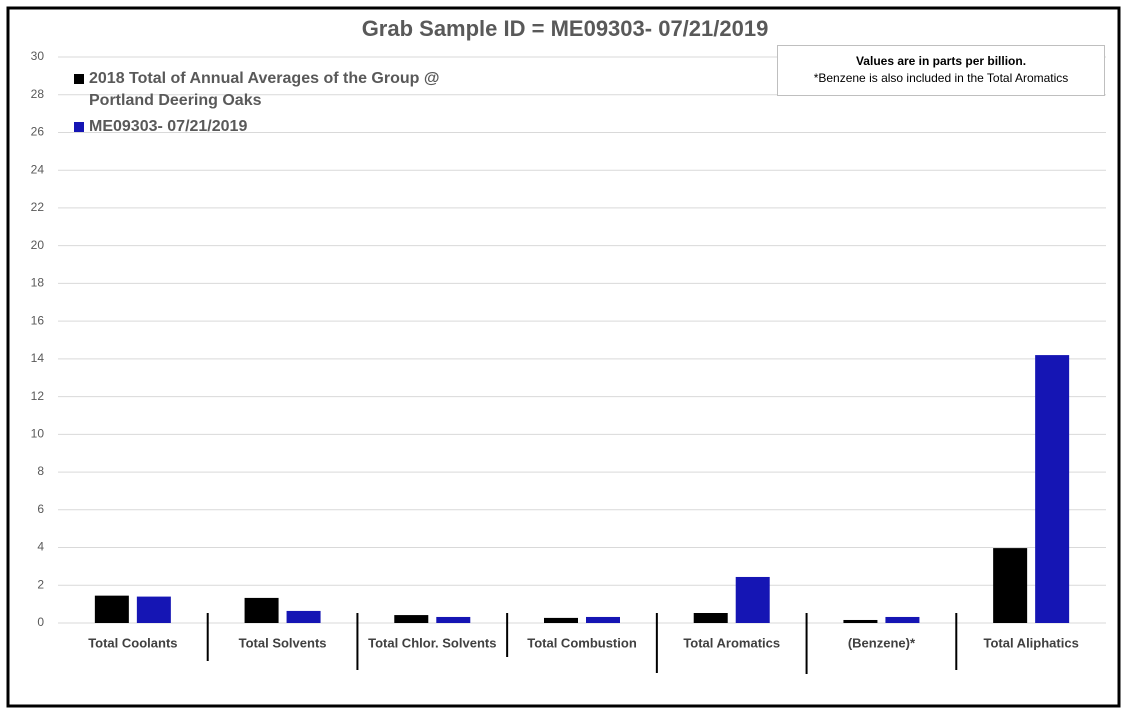  I want to click on y-tick-label: 4, so click(40, 547).